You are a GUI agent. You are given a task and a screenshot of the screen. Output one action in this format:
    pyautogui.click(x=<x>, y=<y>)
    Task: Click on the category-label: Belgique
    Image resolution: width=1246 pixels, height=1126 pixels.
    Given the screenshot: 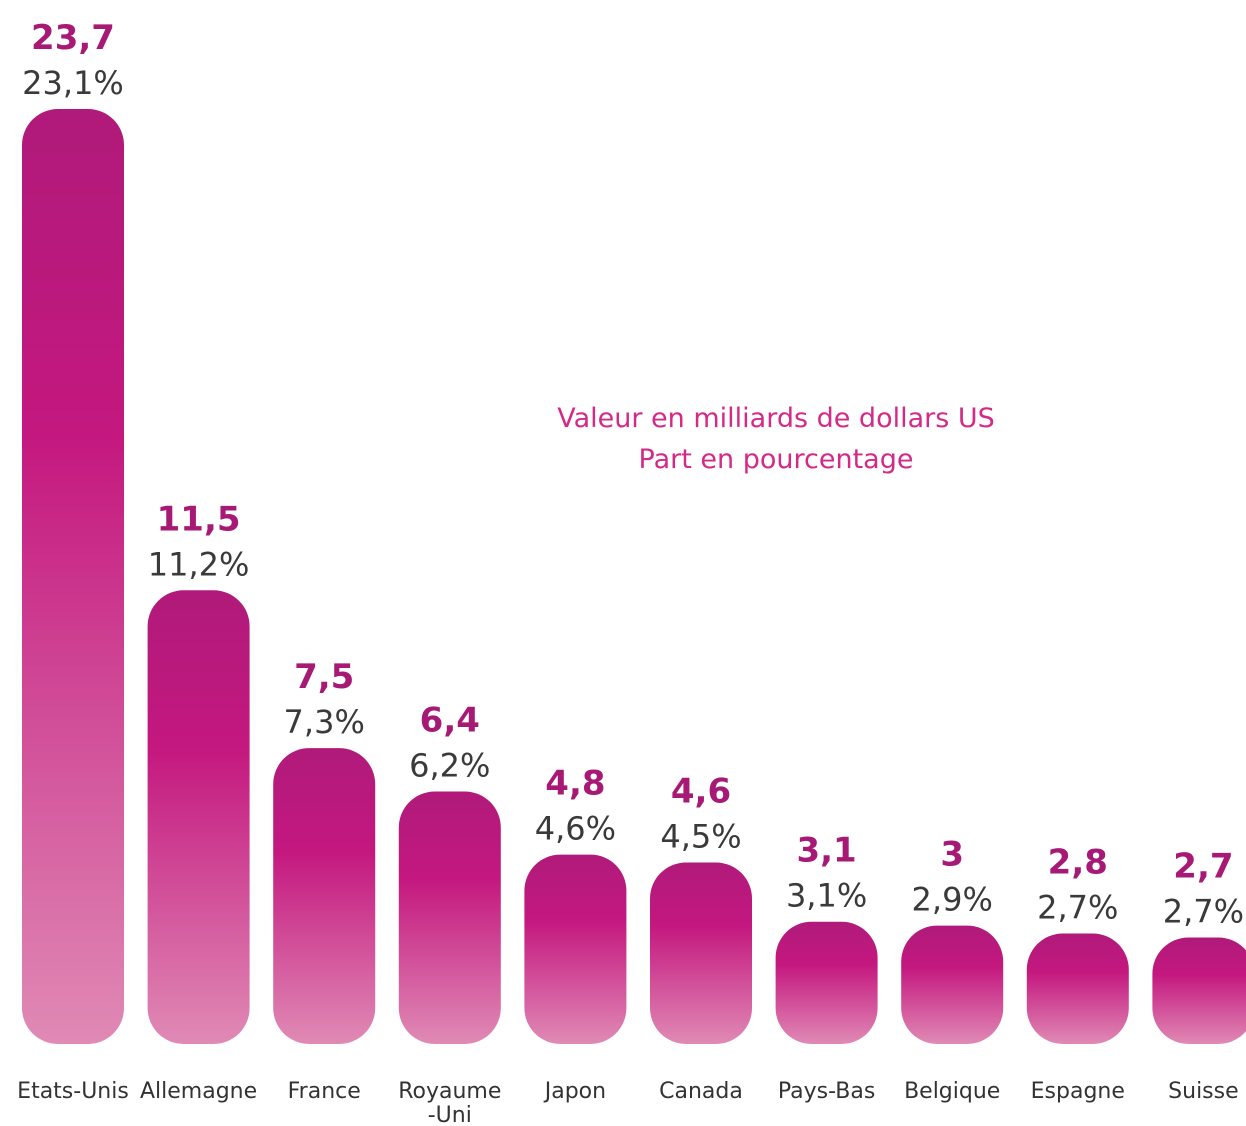 What is the action you would take?
    pyautogui.click(x=952, y=1091)
    